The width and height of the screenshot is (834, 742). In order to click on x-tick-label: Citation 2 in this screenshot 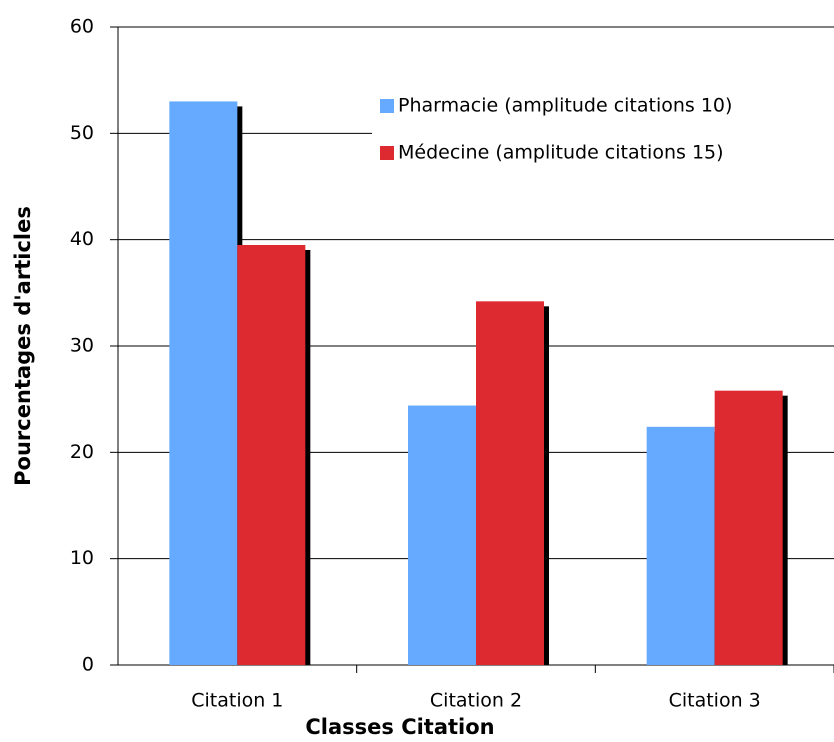, I will do `click(476, 701)`.